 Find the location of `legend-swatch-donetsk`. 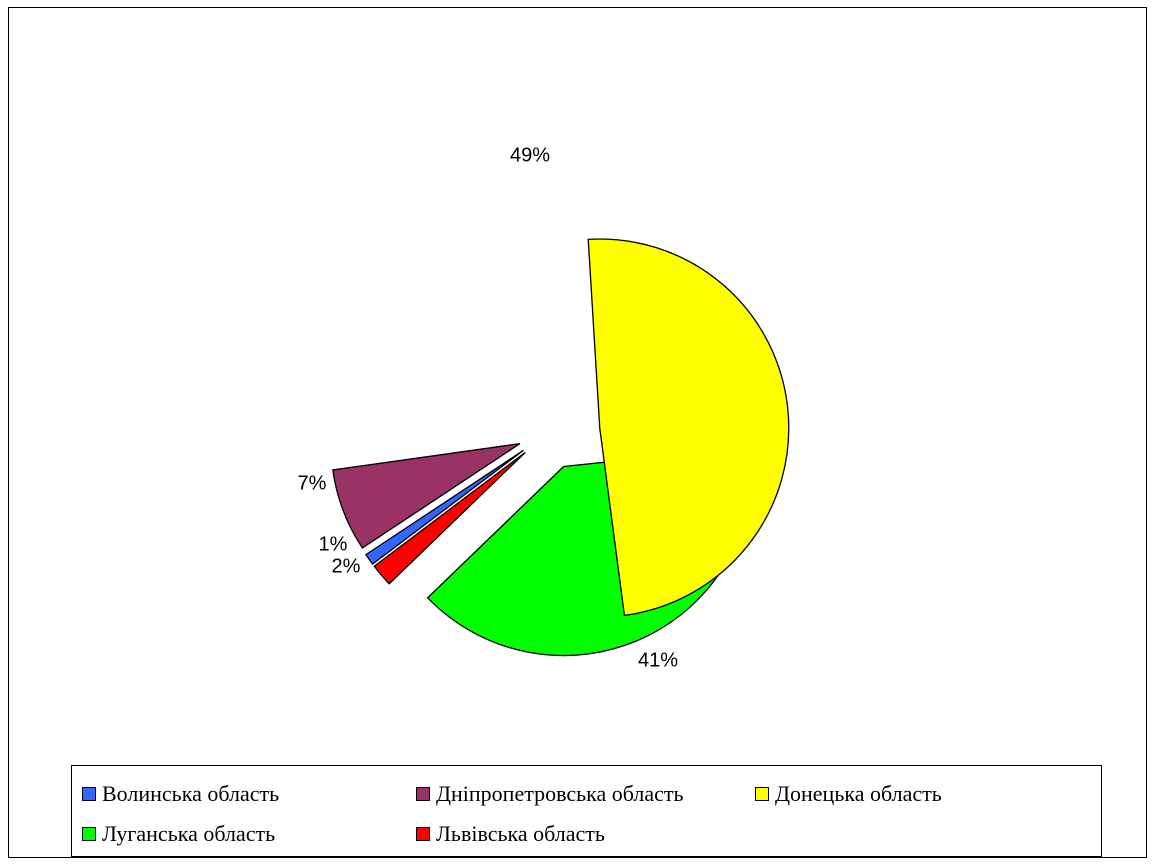

legend-swatch-donetsk is located at coordinates (762, 794).